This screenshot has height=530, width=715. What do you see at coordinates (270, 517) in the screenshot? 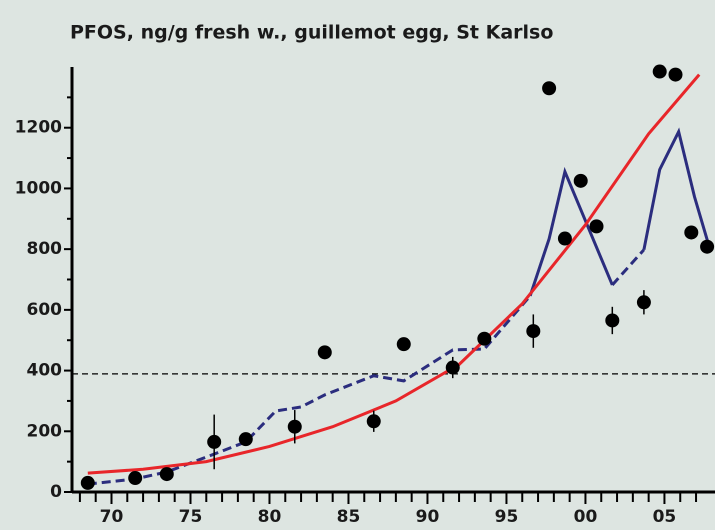
I see `x-tick-label: 80` at bounding box center [270, 517].